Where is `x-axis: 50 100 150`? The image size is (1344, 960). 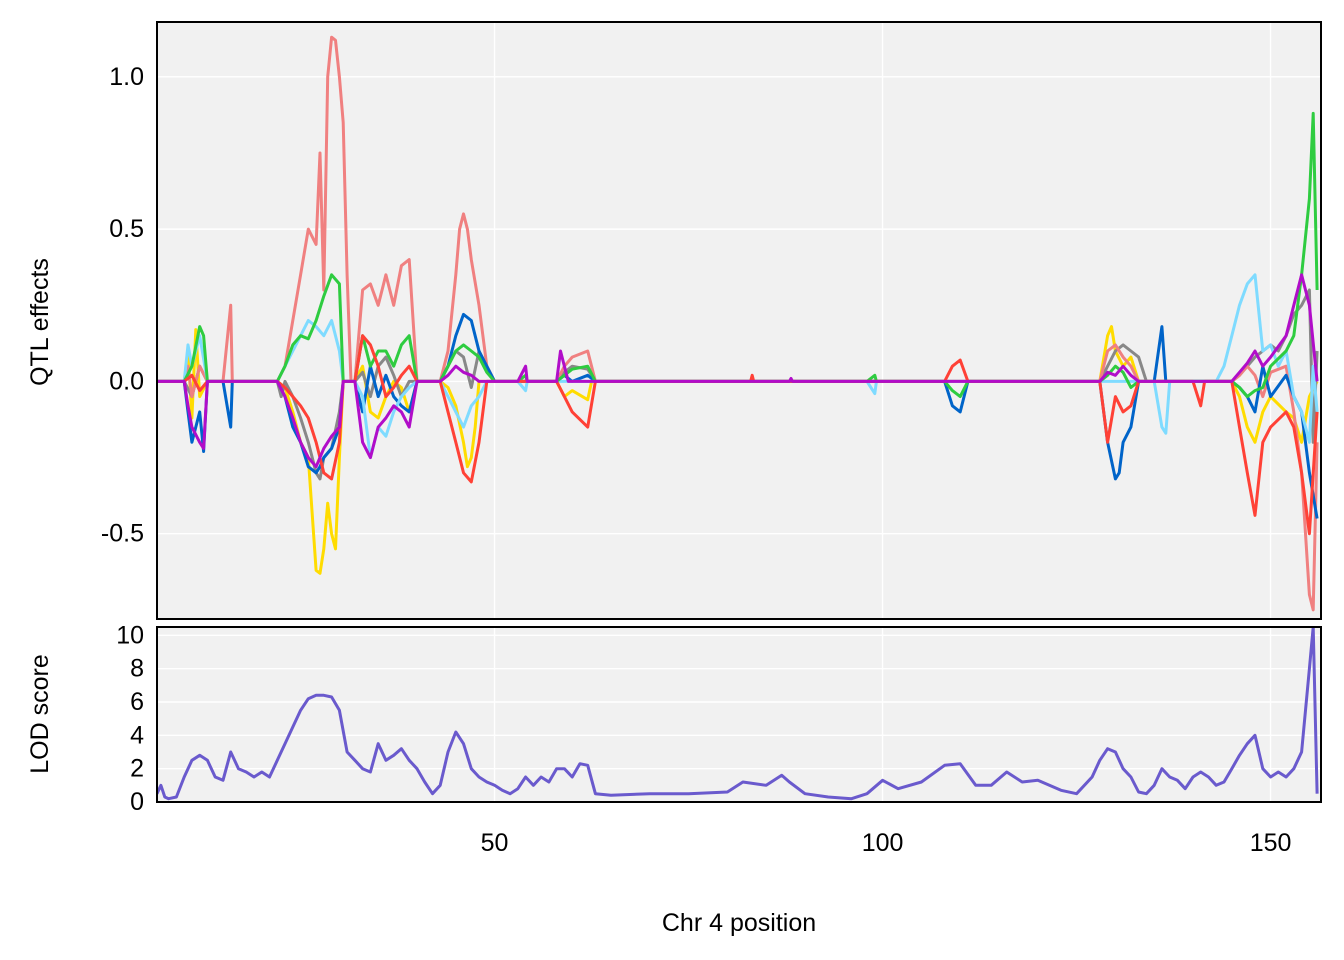
x-axis: 50 100 150 is located at coordinates (886, 843).